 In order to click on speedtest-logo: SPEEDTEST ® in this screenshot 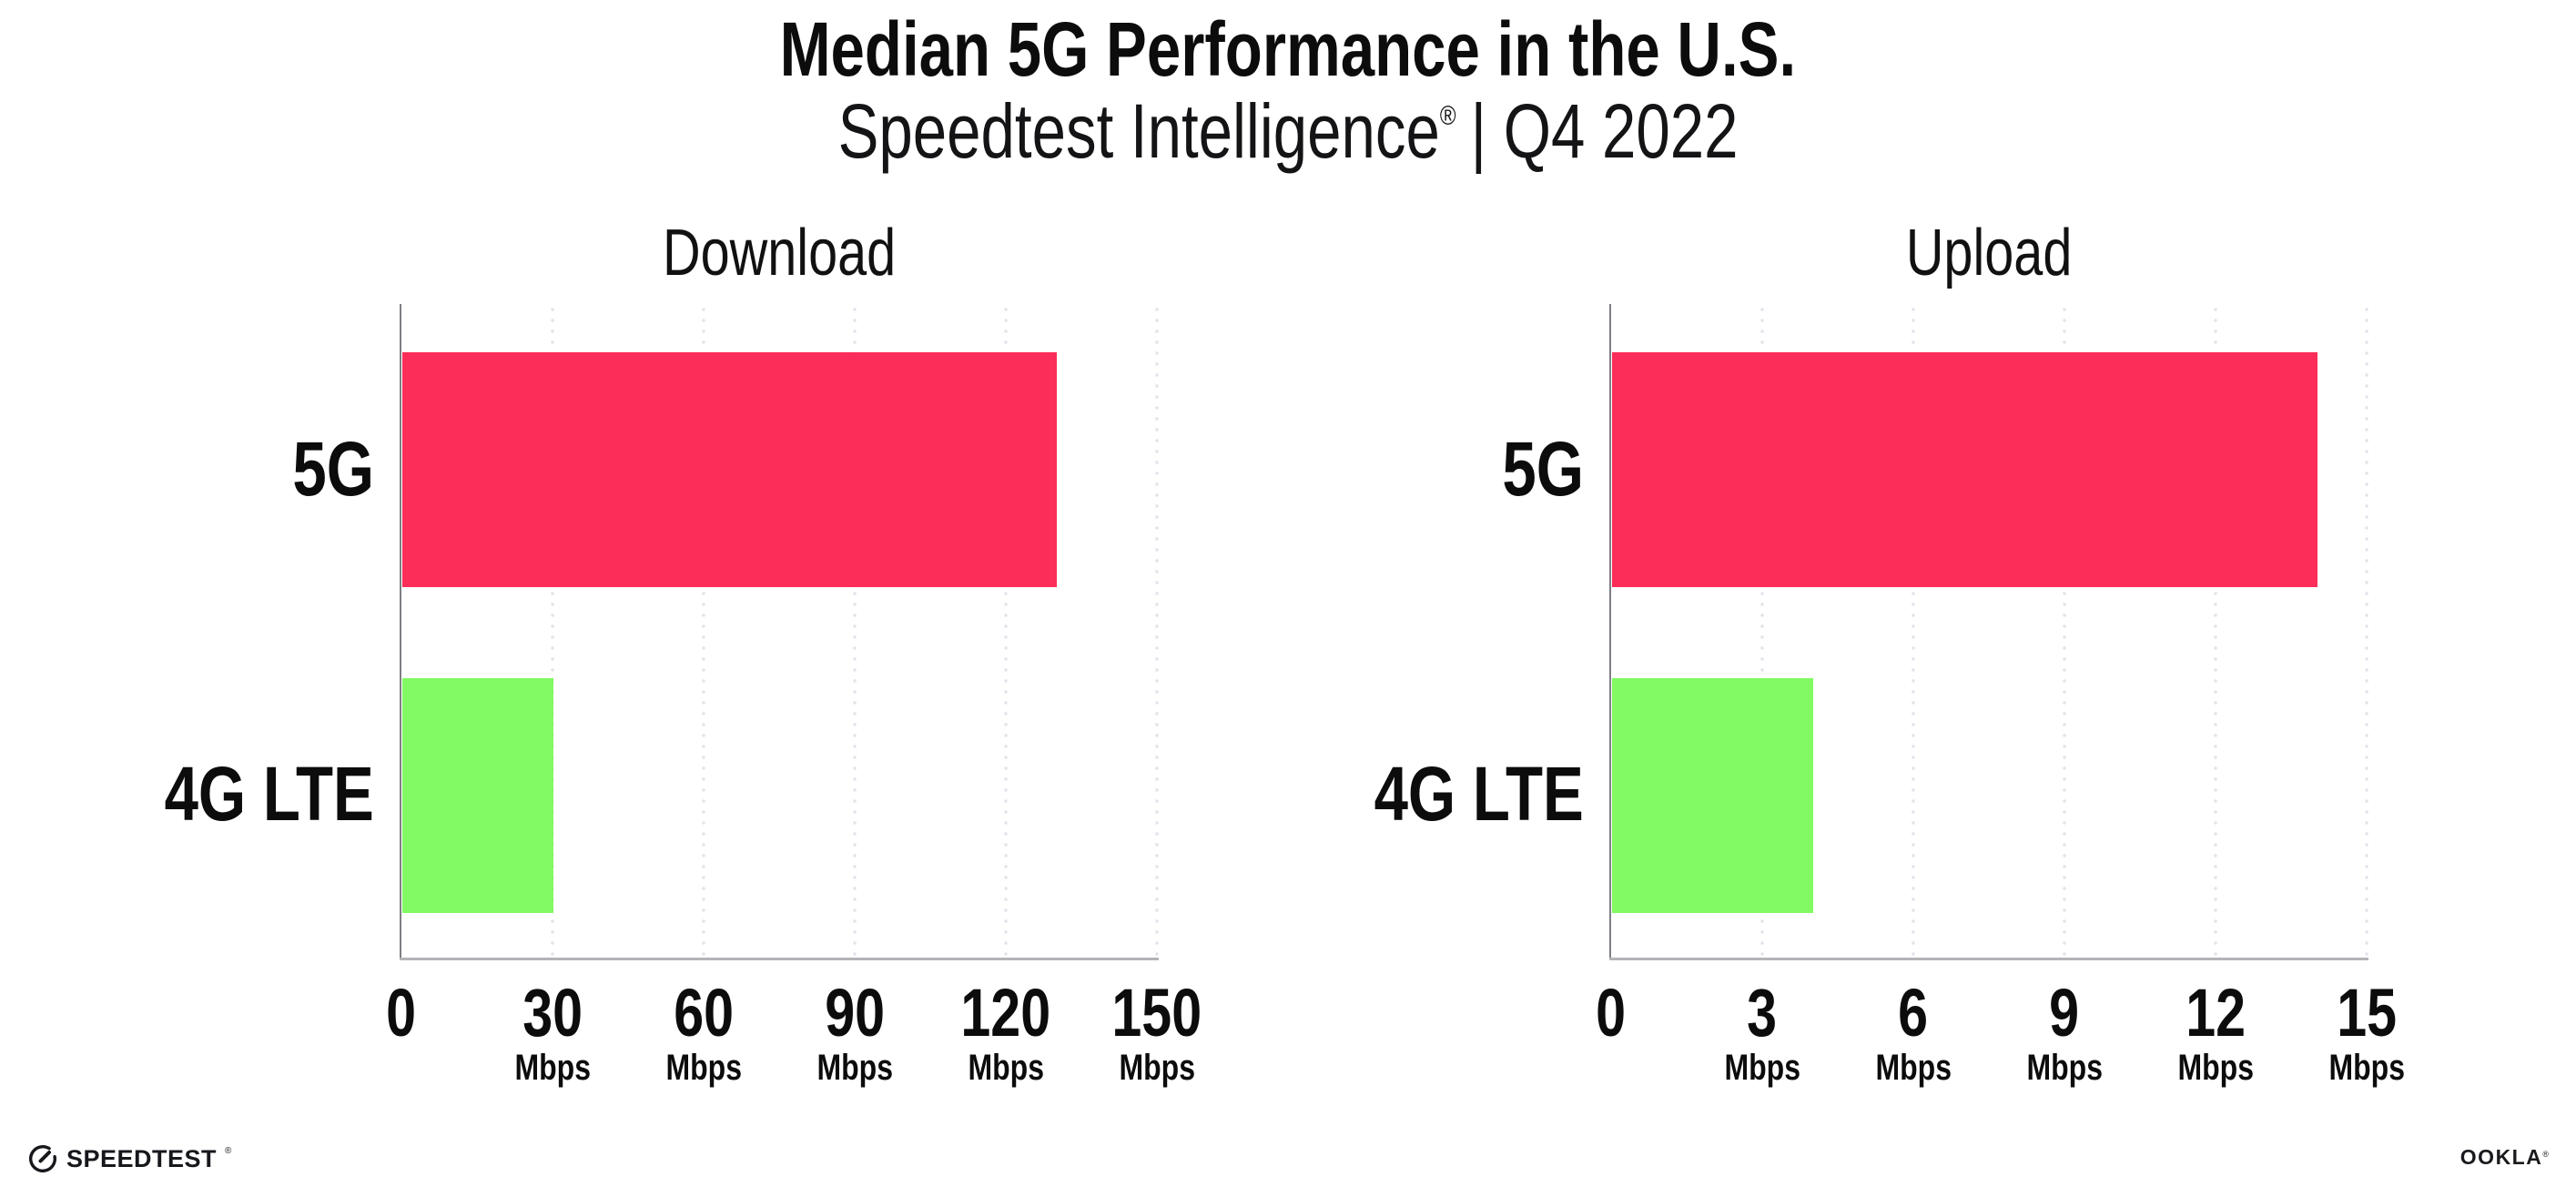, I will do `click(129, 1159)`.